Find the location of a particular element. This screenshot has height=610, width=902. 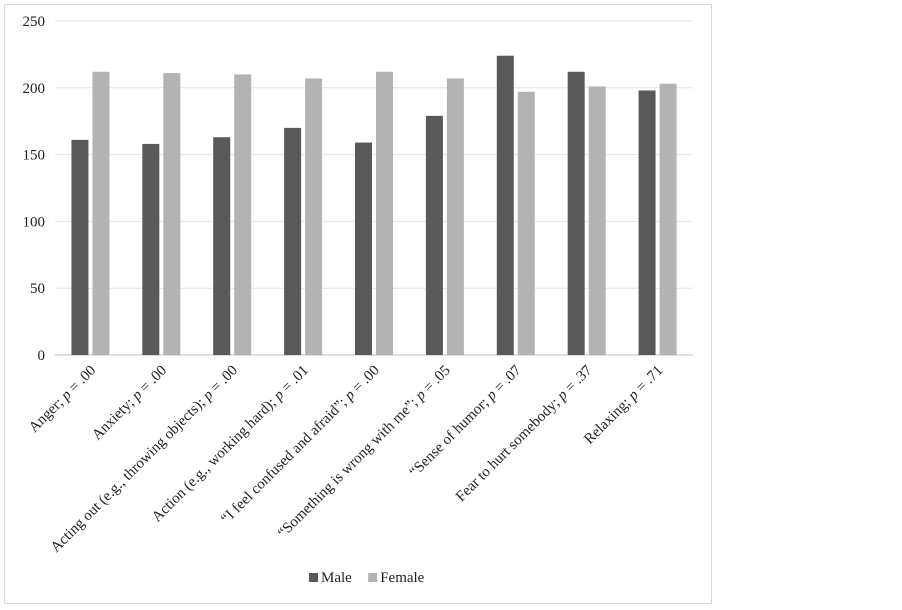

y-tick-label: 50 is located at coordinates (37, 289).